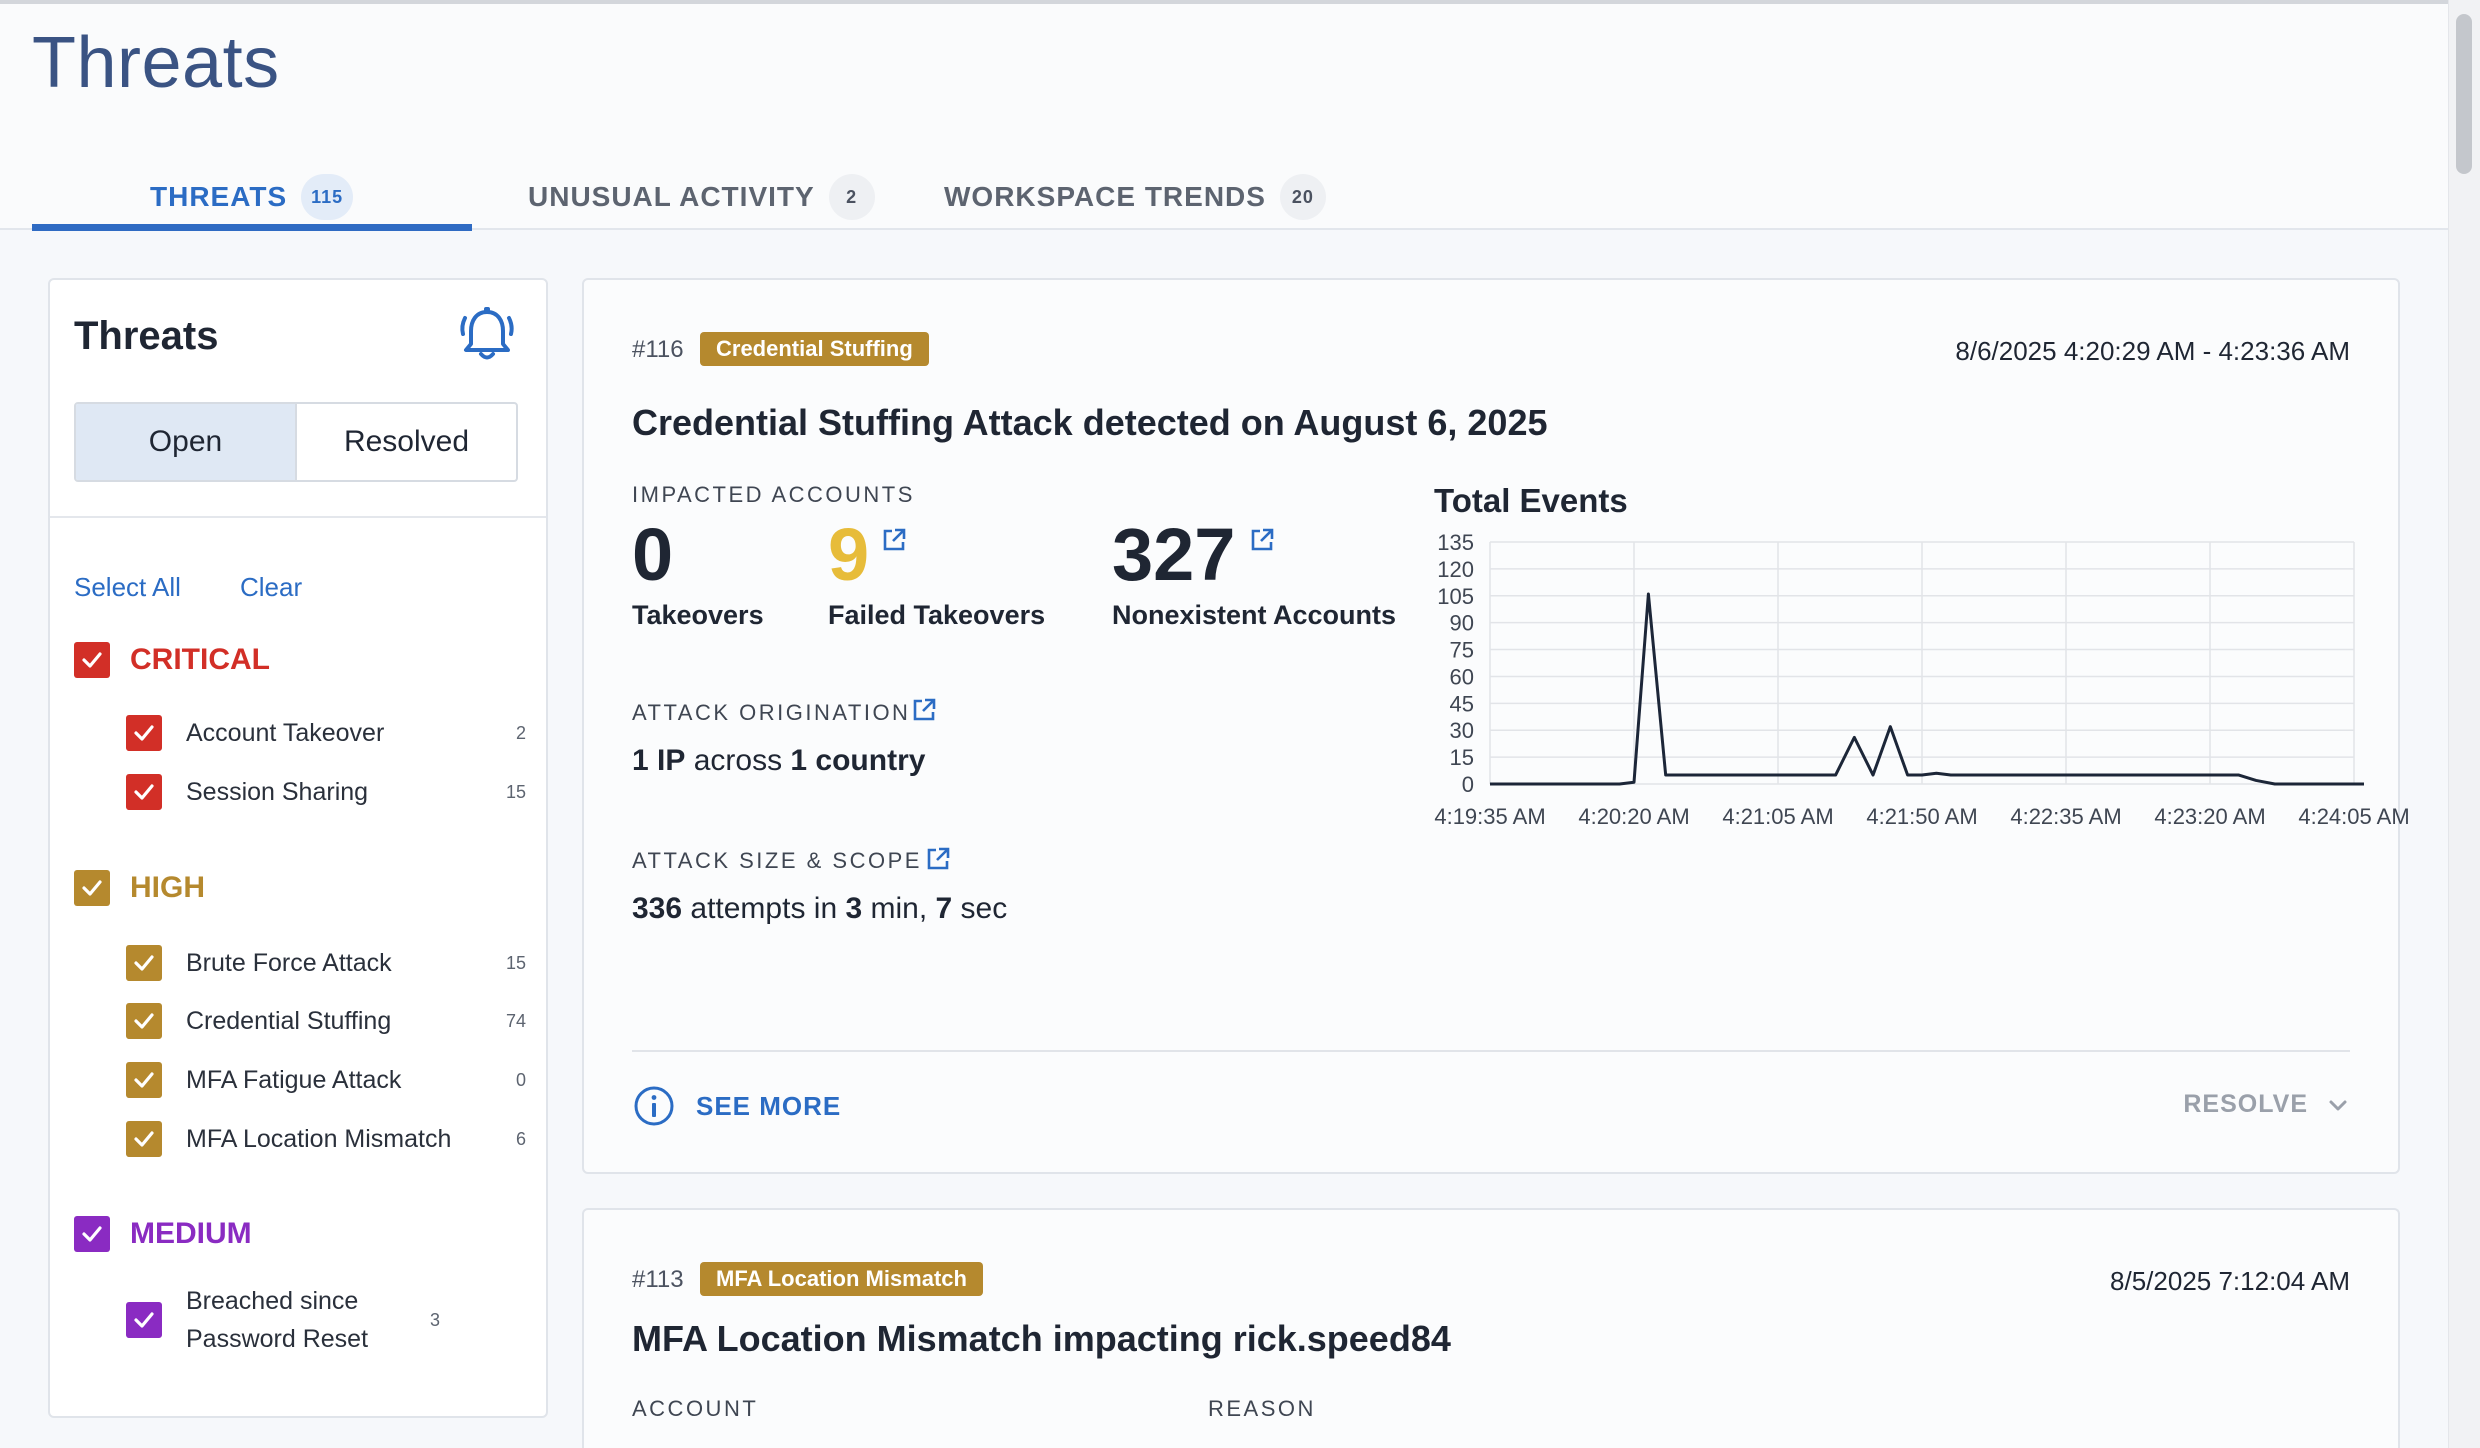 The image size is (2480, 1448). Describe the element at coordinates (1174, 554) in the screenshot. I see `nonexistent-accounts-value: 327` at that location.